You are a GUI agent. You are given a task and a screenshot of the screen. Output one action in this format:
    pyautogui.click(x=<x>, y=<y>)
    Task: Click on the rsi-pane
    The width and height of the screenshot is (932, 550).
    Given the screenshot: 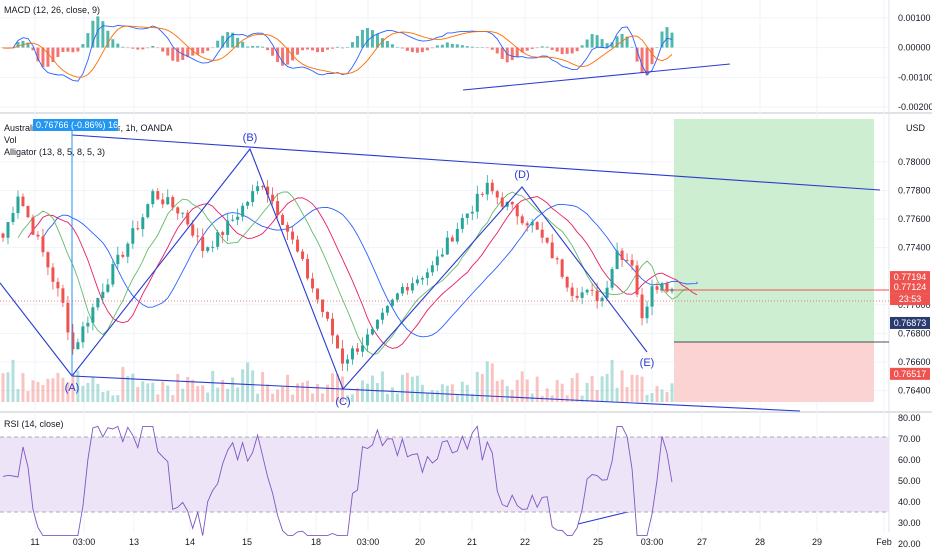 What is the action you would take?
    pyautogui.click(x=337, y=481)
    